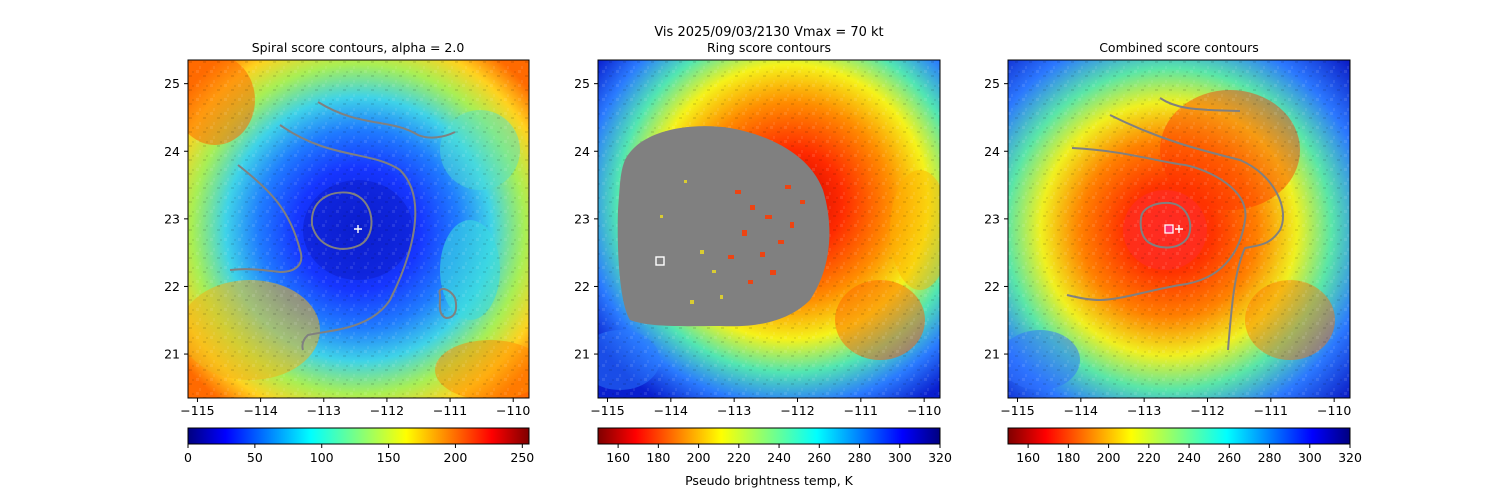 The image size is (1500, 500). I want to click on ring-colorbar-ticks: 160 180 200 220 240 260 280 300 320, so click(779, 454).